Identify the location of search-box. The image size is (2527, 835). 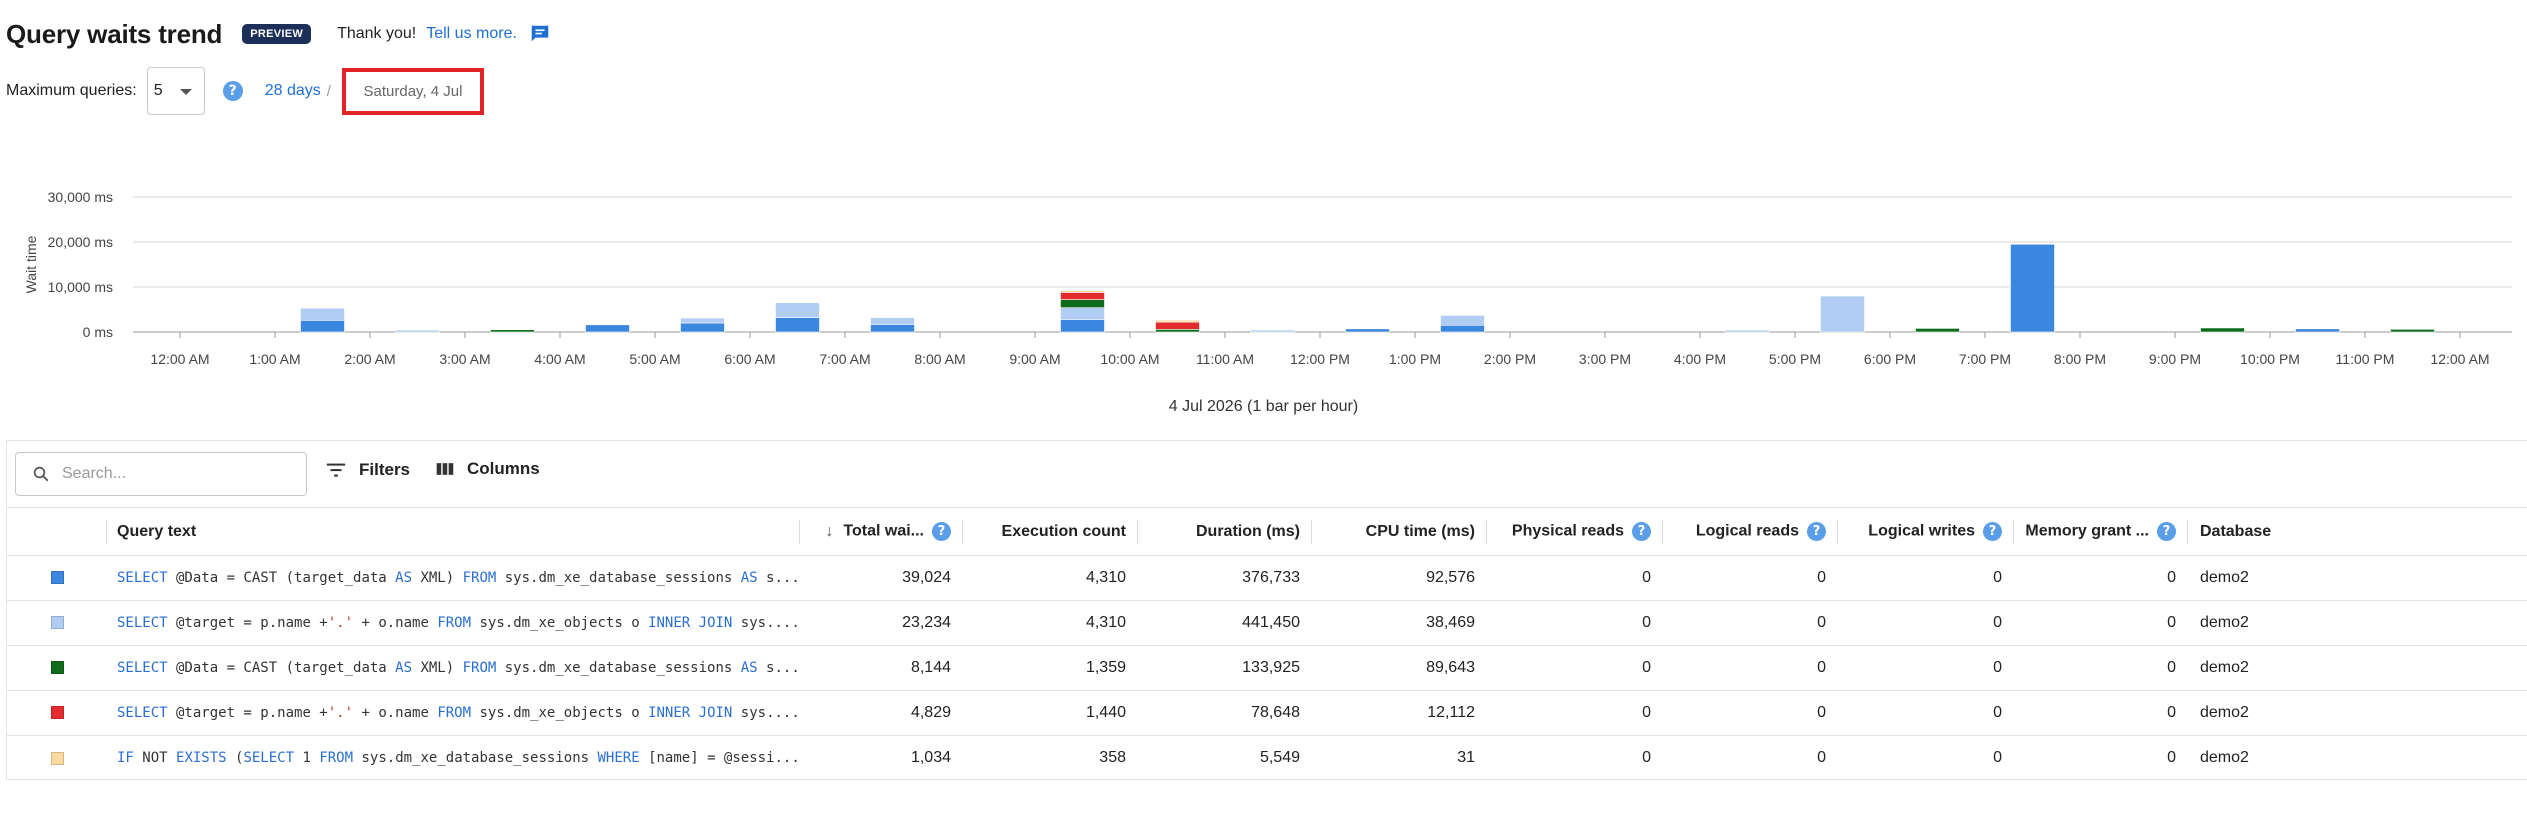
(161, 474).